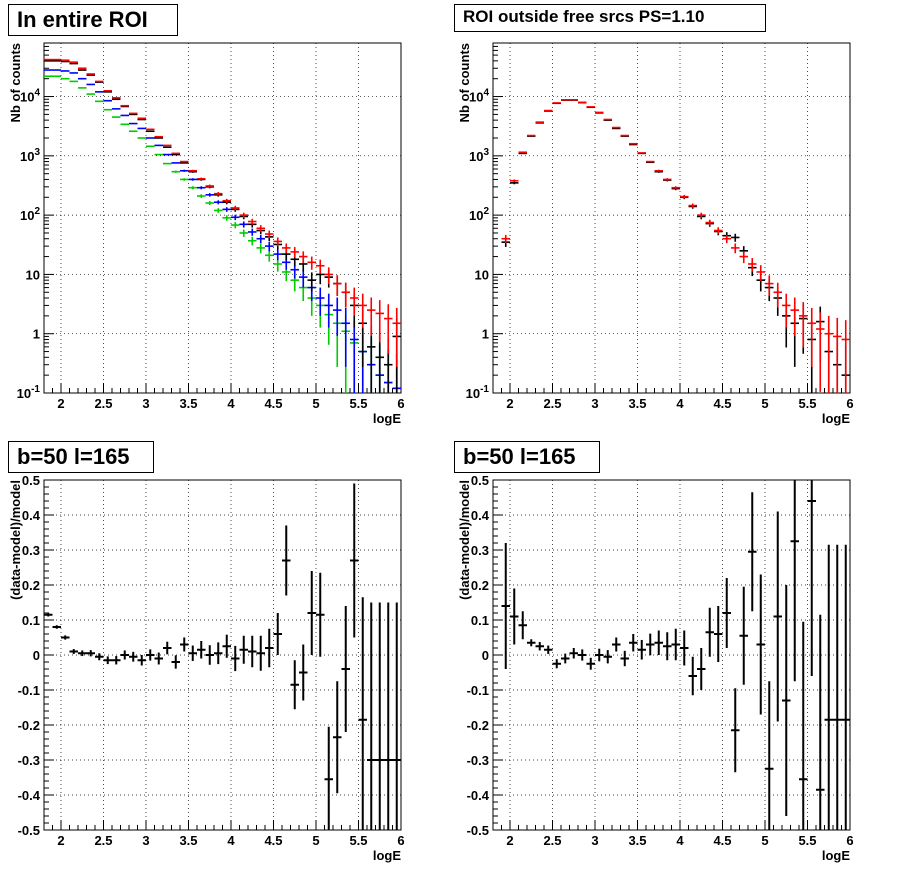  I want to click on chart-title: ROI outside free srcs PS=1.10, so click(610, 18).